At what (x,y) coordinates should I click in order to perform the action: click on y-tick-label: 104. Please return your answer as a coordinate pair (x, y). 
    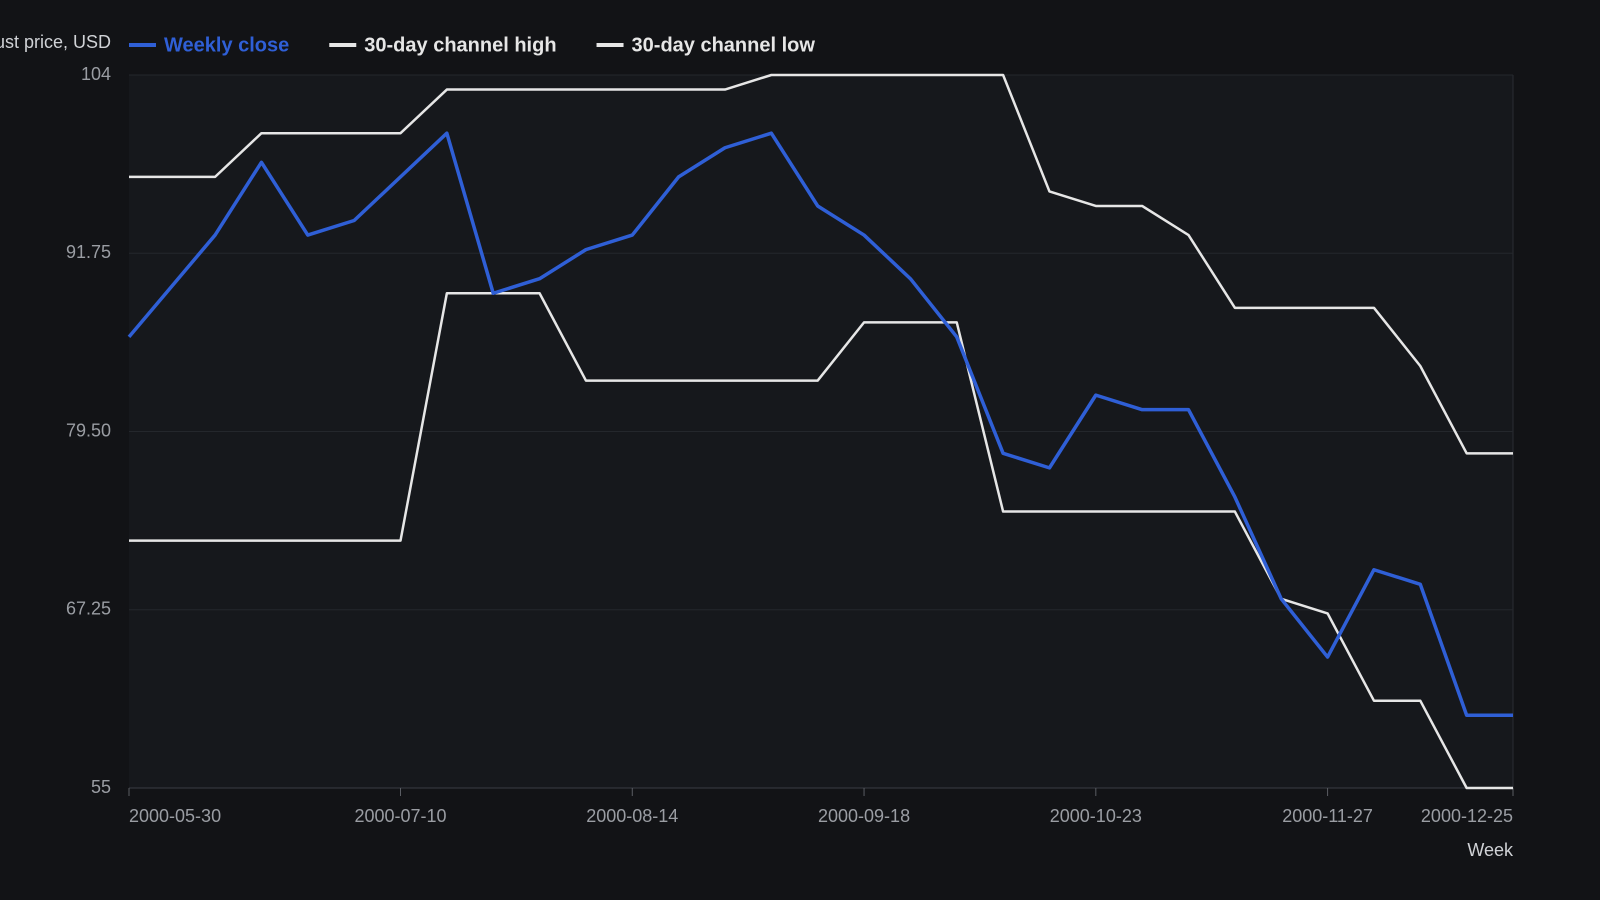
    Looking at the image, I should click on (96, 74).